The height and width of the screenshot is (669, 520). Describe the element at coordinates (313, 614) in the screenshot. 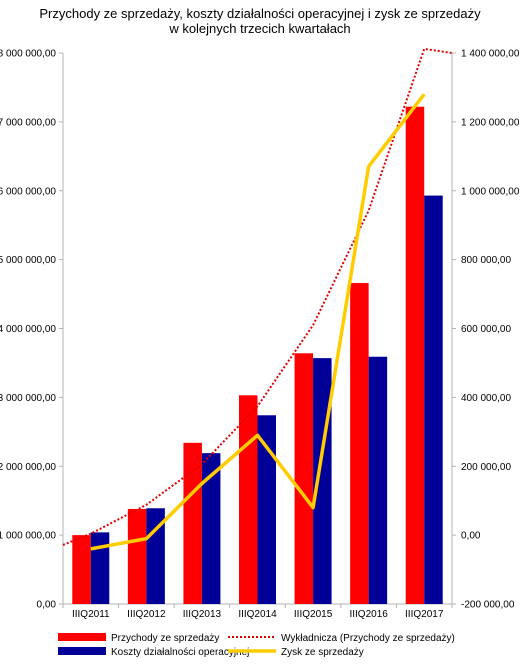

I see `x-tick-label: IIIQ2015` at that location.